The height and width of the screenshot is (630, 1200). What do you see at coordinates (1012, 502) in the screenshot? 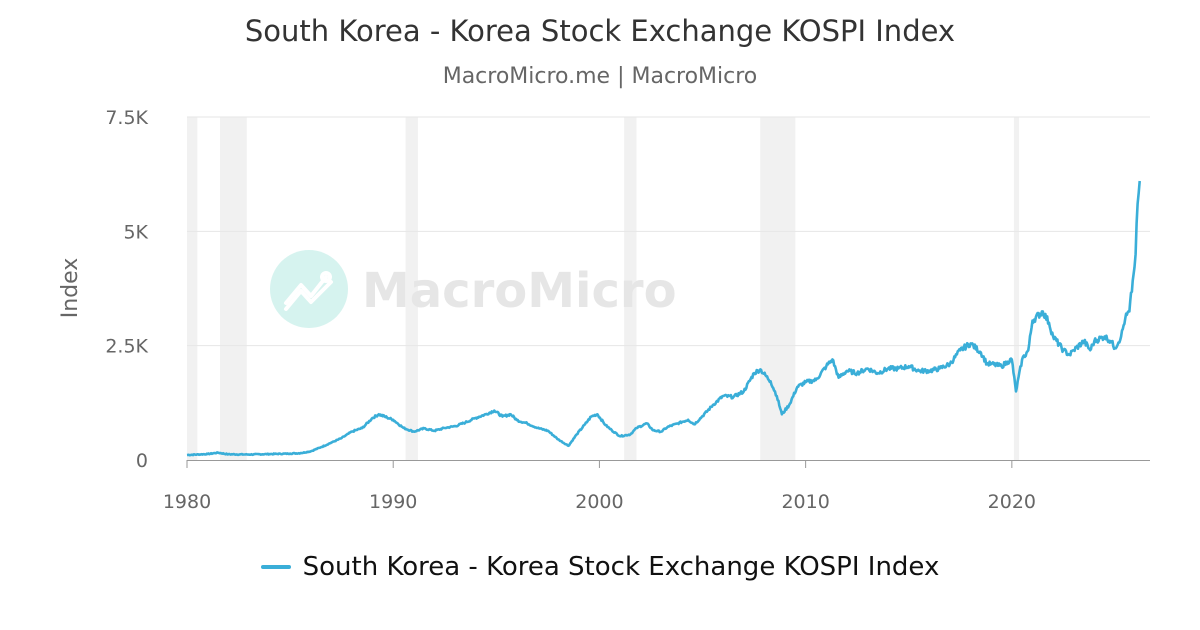
I see `x-tick-label: 2020` at bounding box center [1012, 502].